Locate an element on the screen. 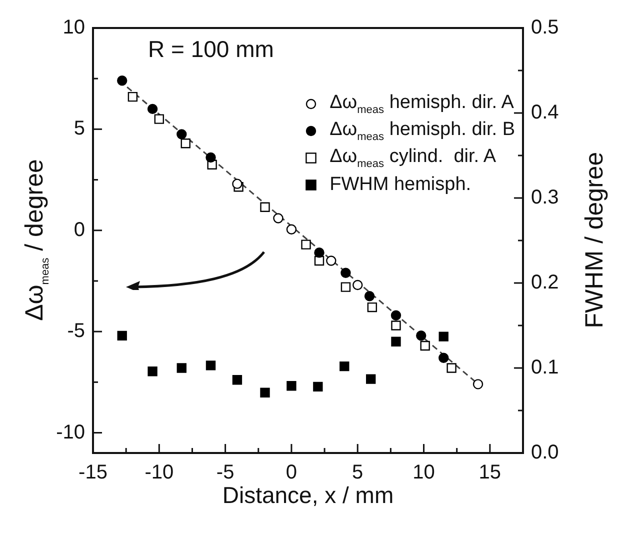 The image size is (621, 534). y-tick-label: 5 is located at coordinates (79, 129).